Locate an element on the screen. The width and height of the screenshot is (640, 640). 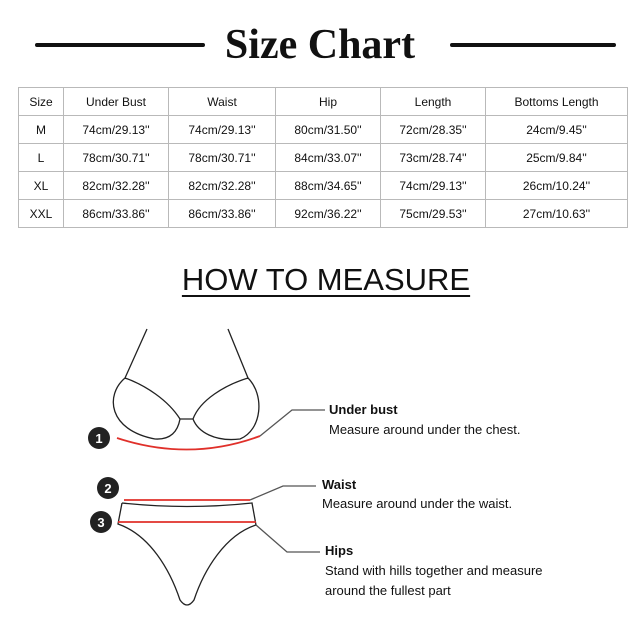
header-cell: Hip is located at coordinates (328, 101).